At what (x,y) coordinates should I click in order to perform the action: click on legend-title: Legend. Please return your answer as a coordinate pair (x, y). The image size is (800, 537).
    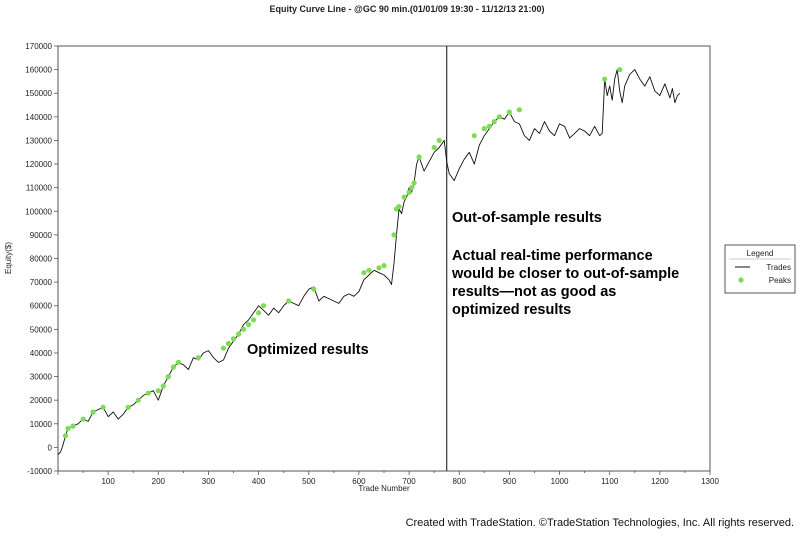
    Looking at the image, I should click on (760, 253).